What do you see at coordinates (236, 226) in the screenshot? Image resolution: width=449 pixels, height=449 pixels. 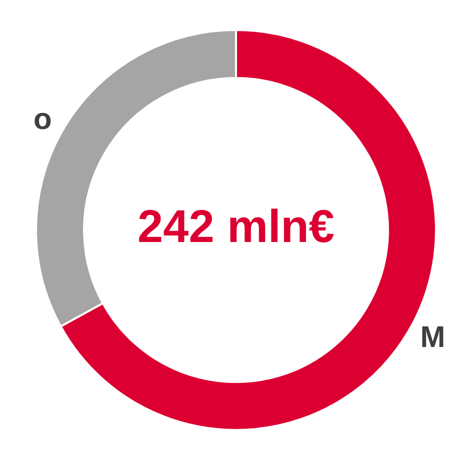 I see `text: 242 mln€` at bounding box center [236, 226].